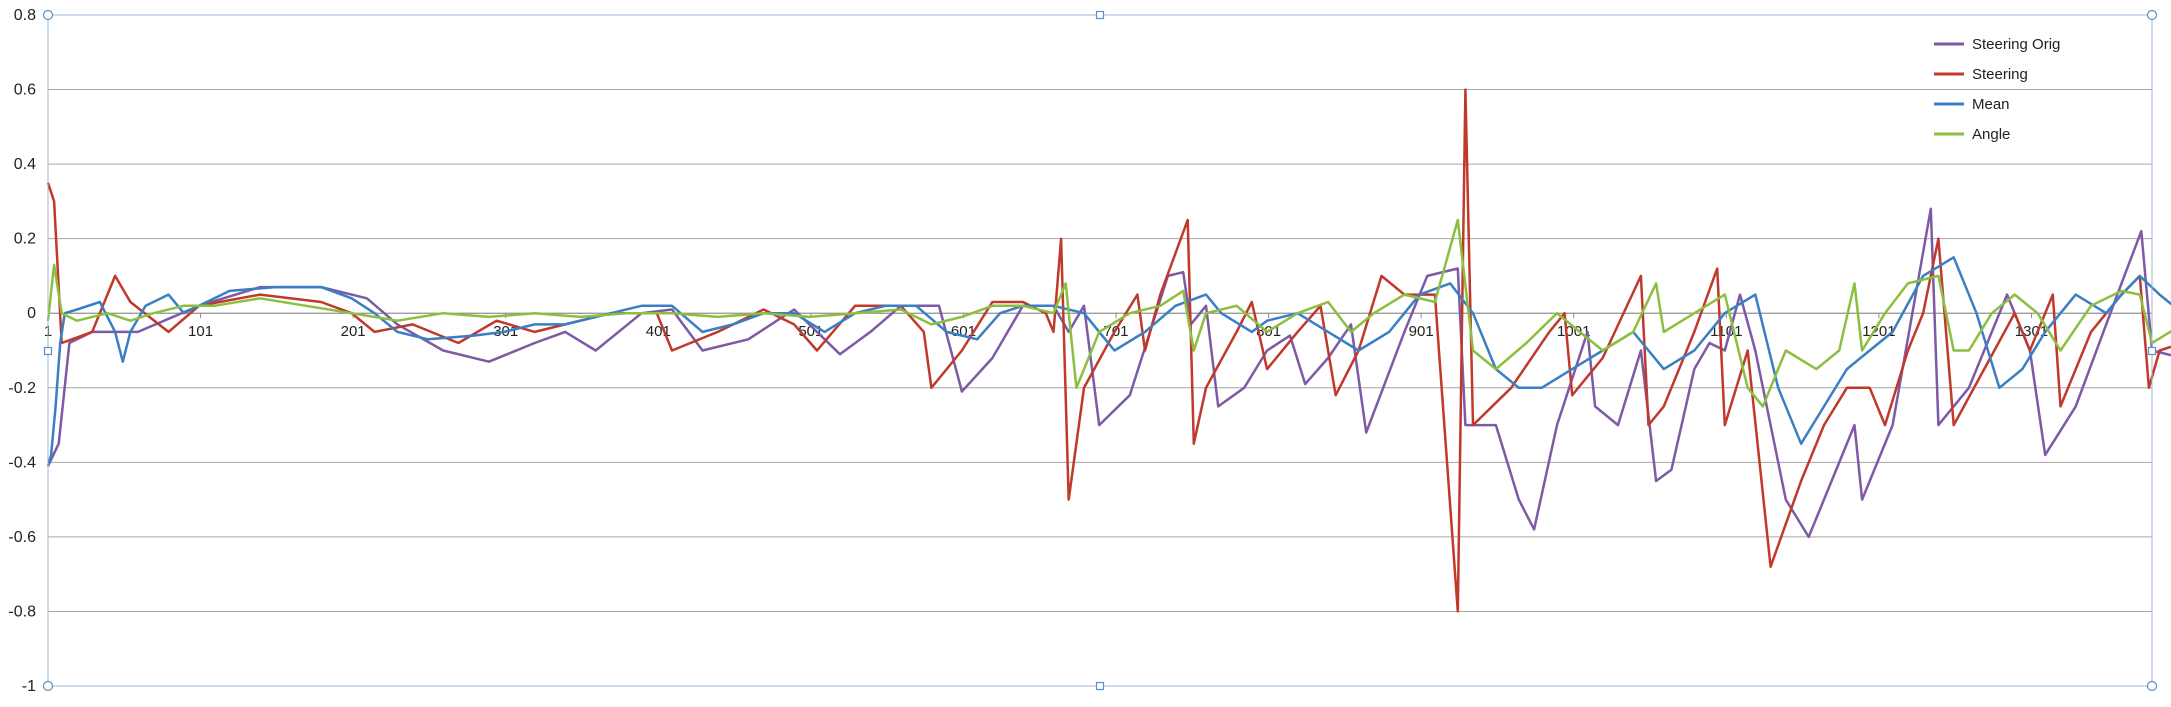  Describe the element at coordinates (25, 90) in the screenshot. I see `y-tick-label: 0.6` at that location.